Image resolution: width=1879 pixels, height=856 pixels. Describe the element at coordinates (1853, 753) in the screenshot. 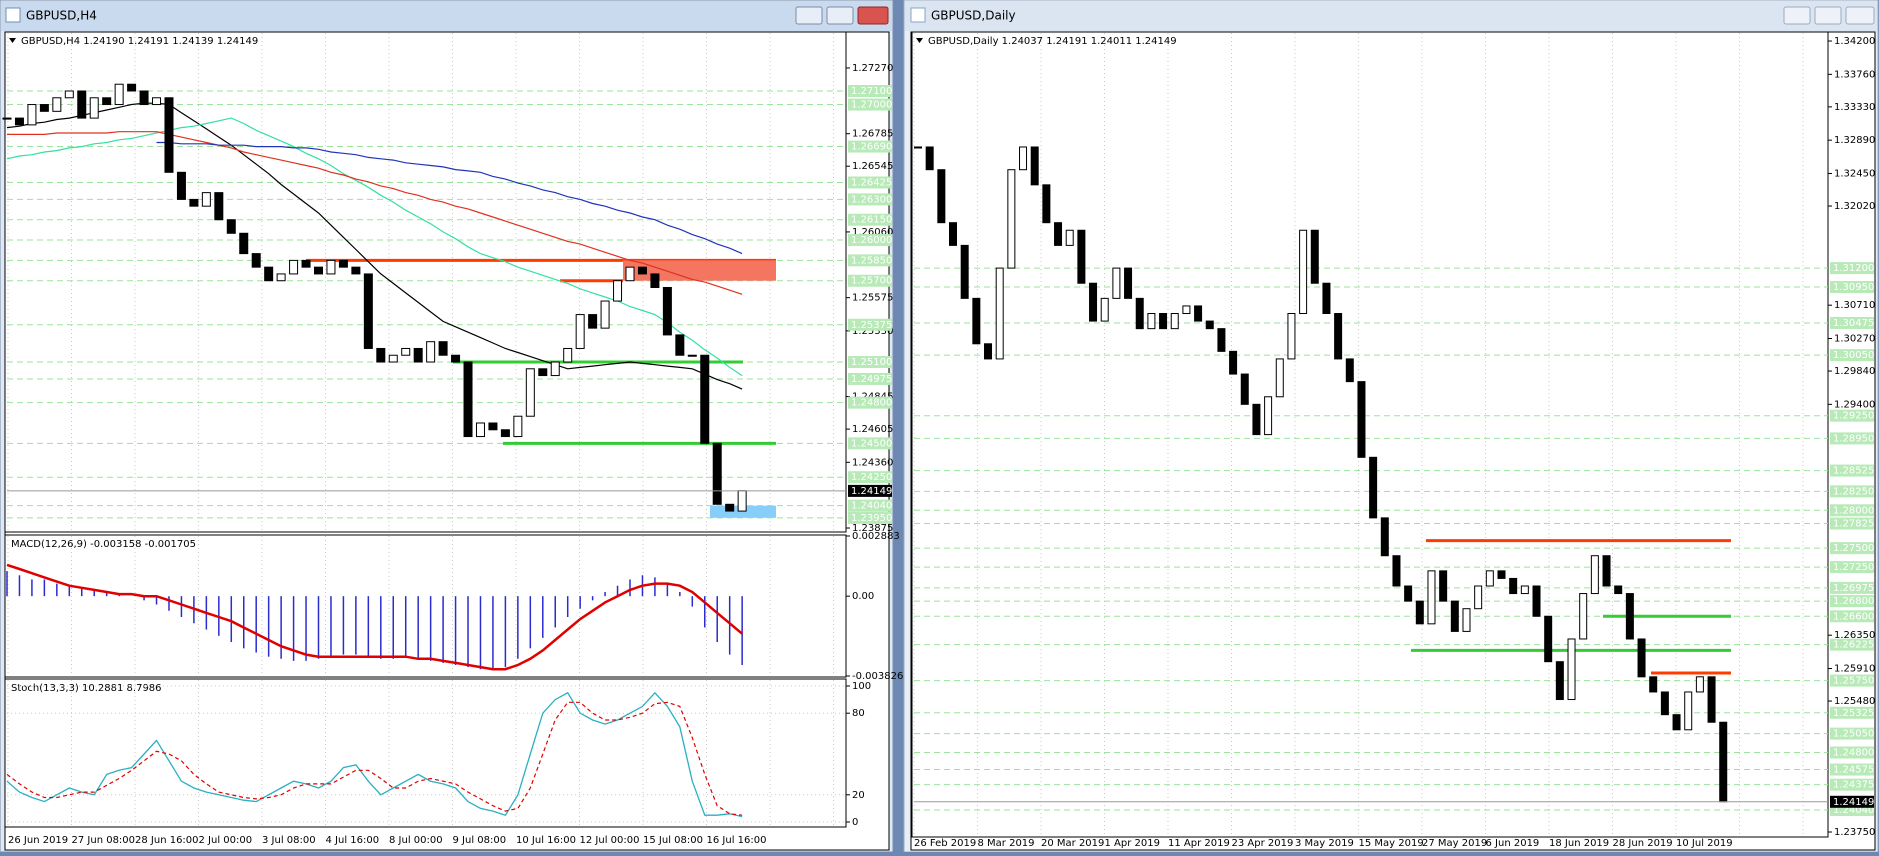

I see `level-label: 1.24800` at that location.